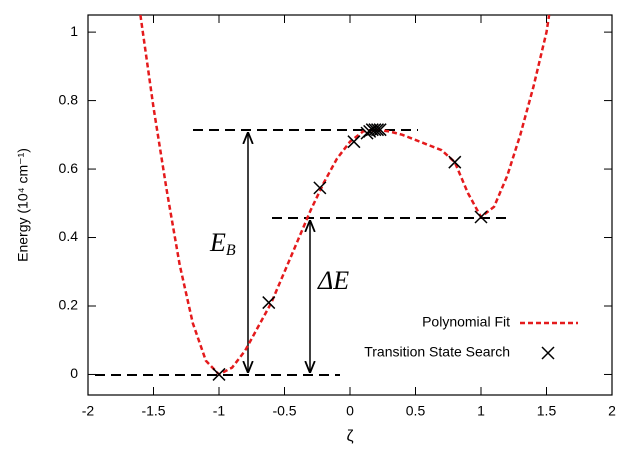 The height and width of the screenshot is (451, 621). Describe the element at coordinates (23, 205) in the screenshot. I see `y-axis-label: Energy (10⁴ cm⁻¹)` at that location.